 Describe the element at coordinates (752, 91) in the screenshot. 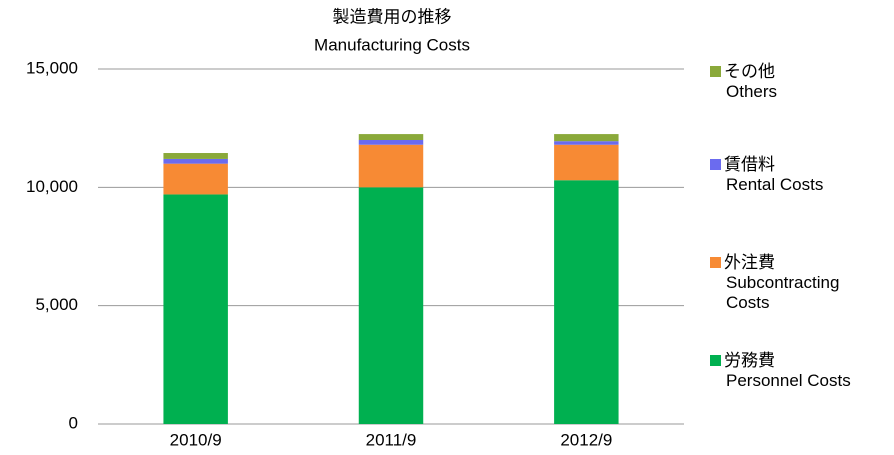

I see `legend-label-en: Others` at that location.